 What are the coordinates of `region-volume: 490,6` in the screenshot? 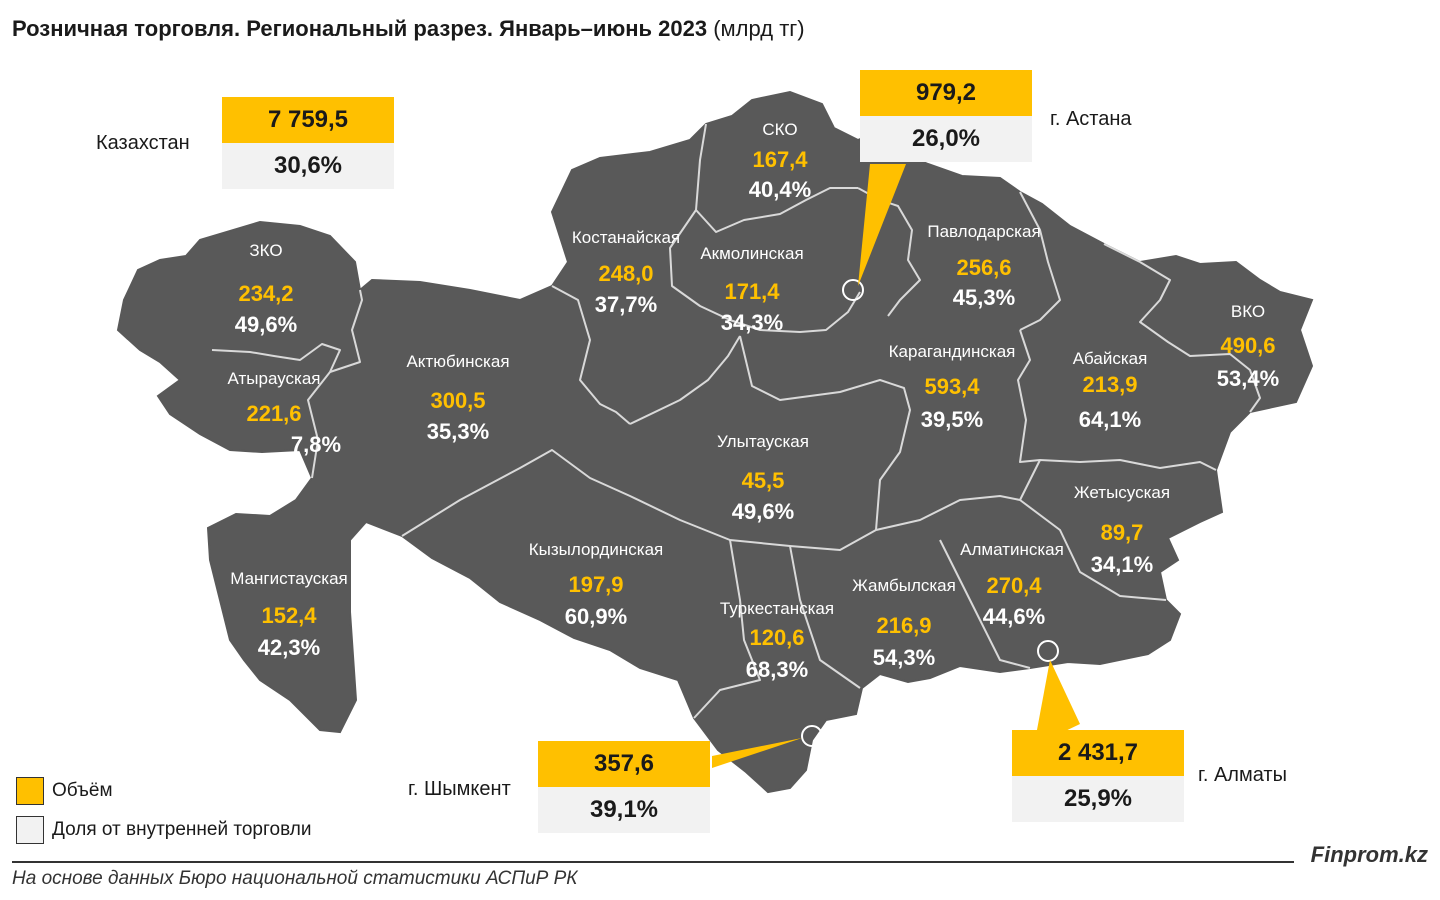 It's located at (1247, 345).